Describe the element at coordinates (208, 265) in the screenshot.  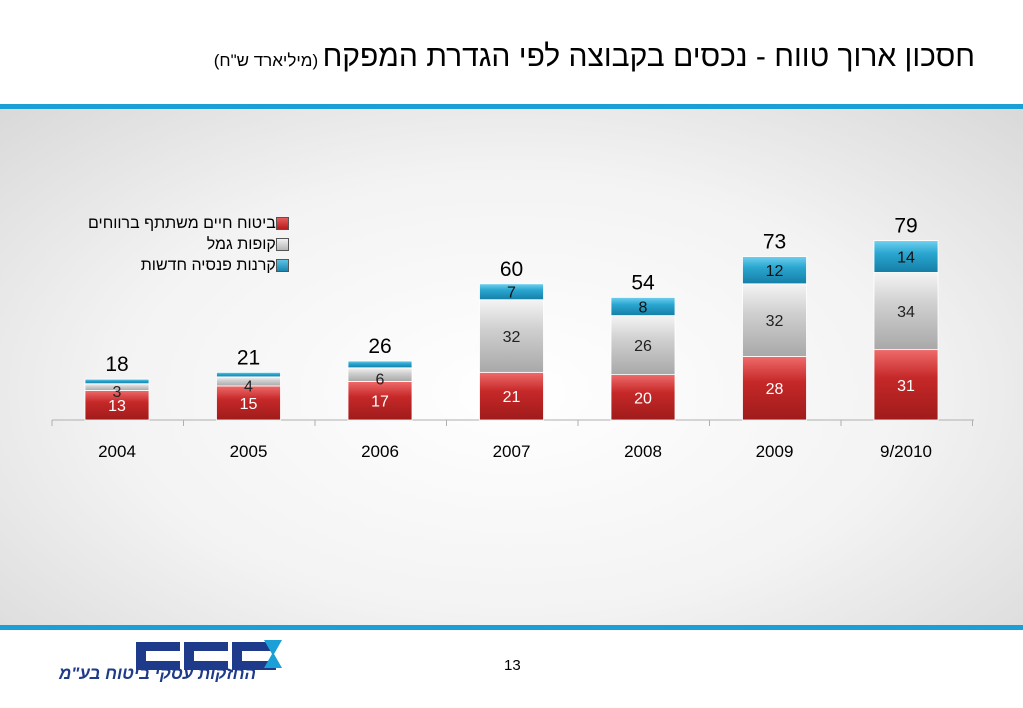
I see `legend-label: קרנות פנסיה חדשות` at that location.